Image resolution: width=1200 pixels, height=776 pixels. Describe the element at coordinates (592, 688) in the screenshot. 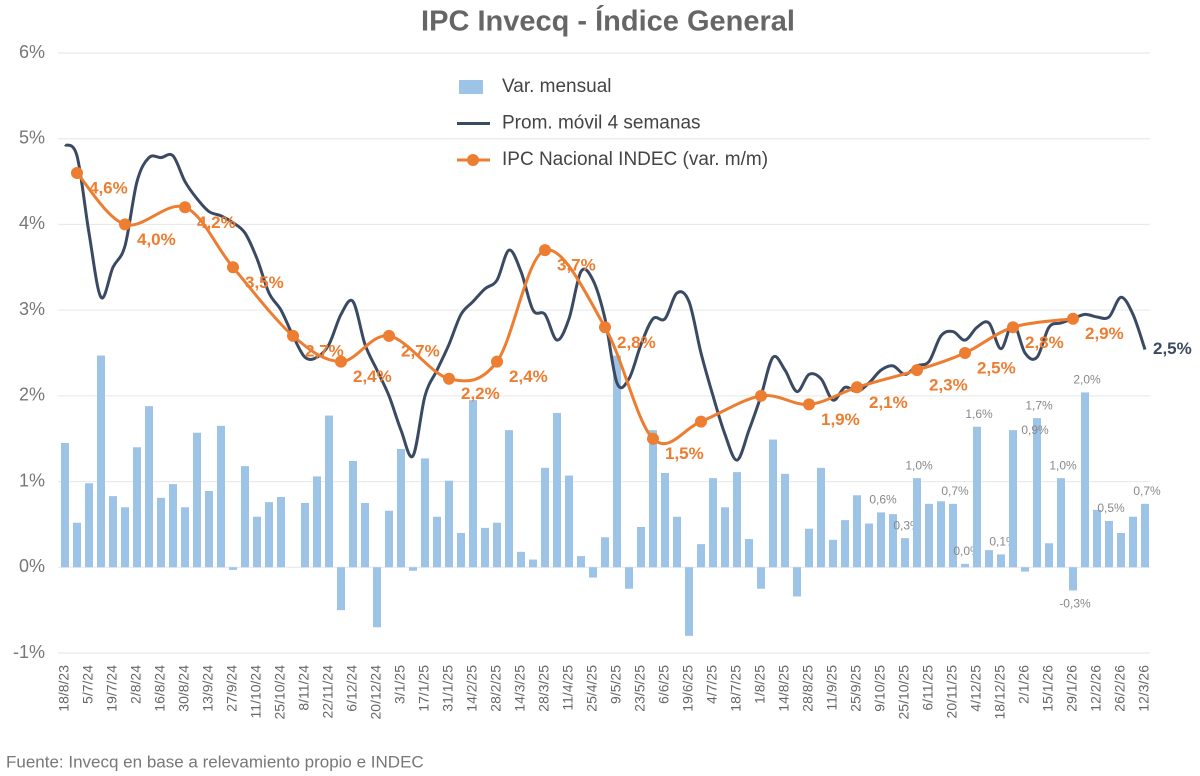

I see `x-tick-label: 25/4/25` at that location.